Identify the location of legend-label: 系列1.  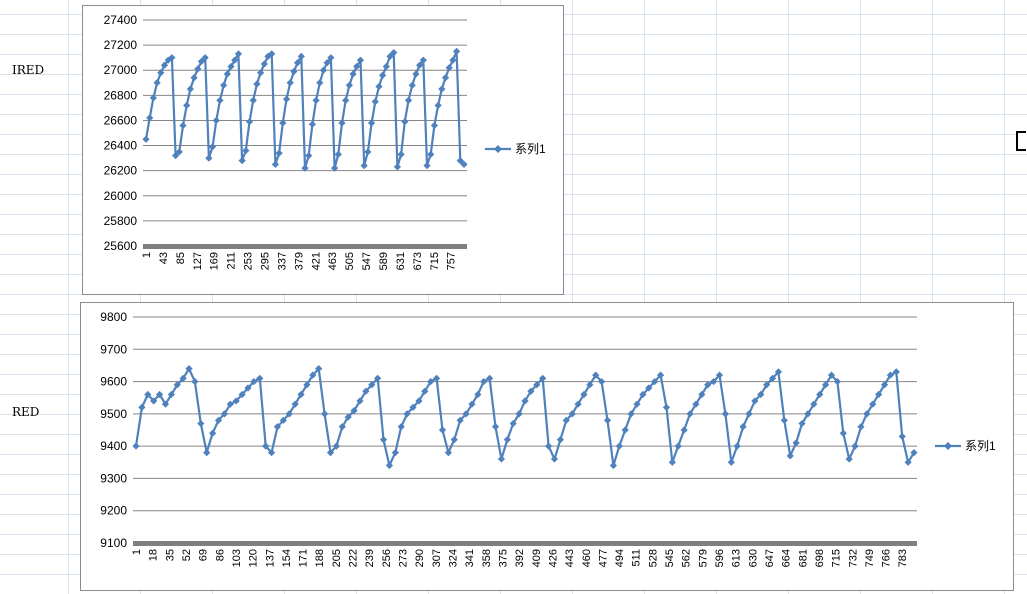
(980, 446).